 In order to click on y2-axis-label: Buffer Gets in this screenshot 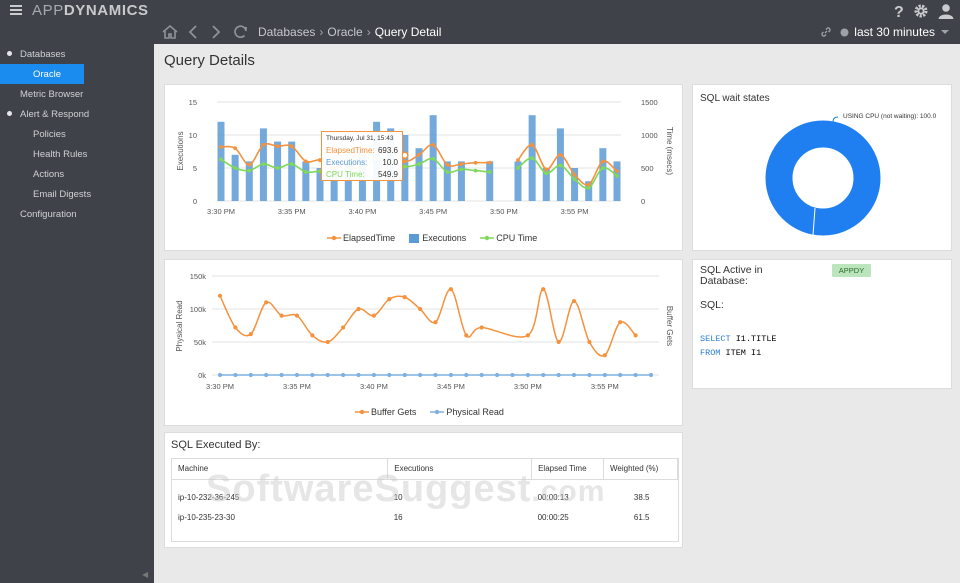, I will do `click(669, 326)`.